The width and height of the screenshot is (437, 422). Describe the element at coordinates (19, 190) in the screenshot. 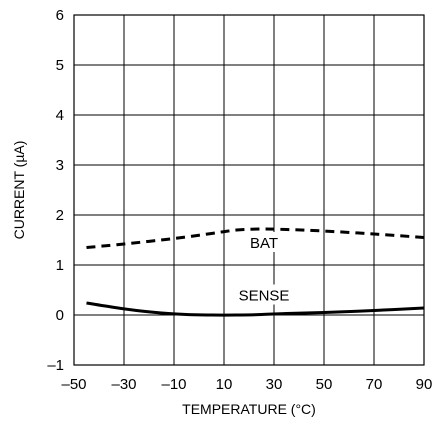

I see `y-axis-label: CURRENT (µA)` at that location.